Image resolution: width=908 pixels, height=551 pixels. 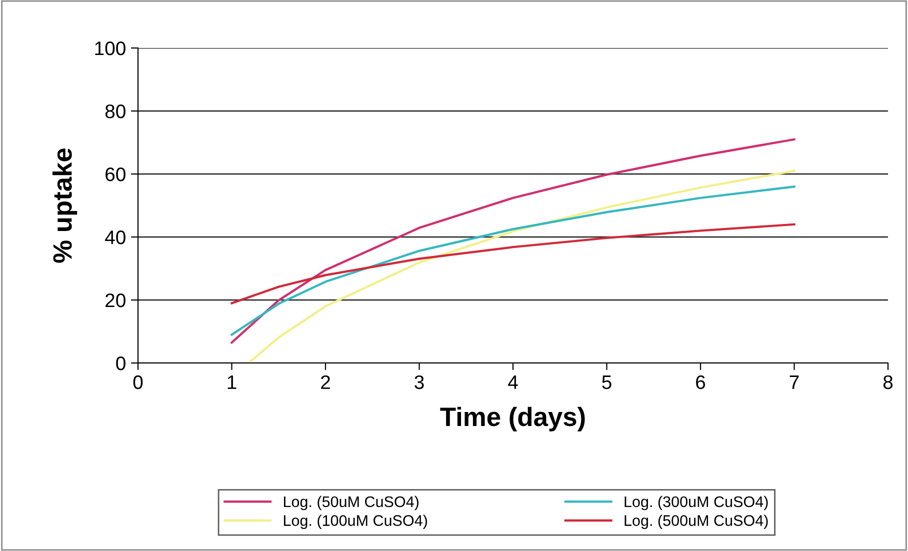 I want to click on x-axis-title: Time (days), so click(x=512, y=419).